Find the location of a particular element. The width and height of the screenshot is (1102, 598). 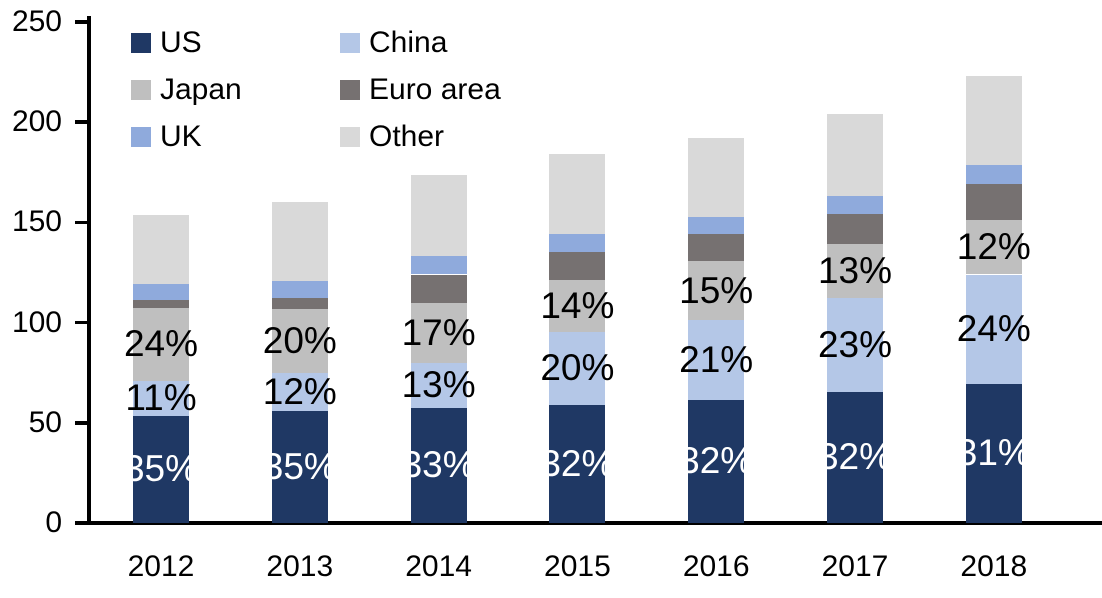

bar-segment-label: 17% is located at coordinates (438, 332).